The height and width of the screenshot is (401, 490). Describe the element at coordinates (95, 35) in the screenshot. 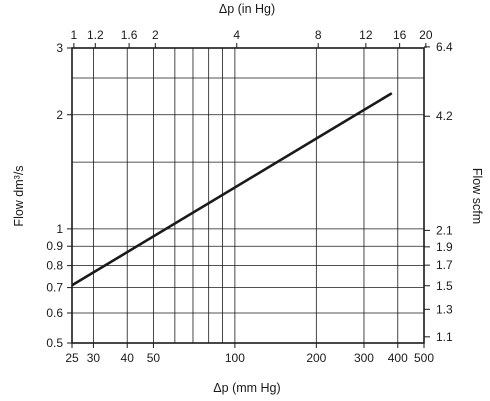

I see `x2-tick-label: 1.2` at that location.